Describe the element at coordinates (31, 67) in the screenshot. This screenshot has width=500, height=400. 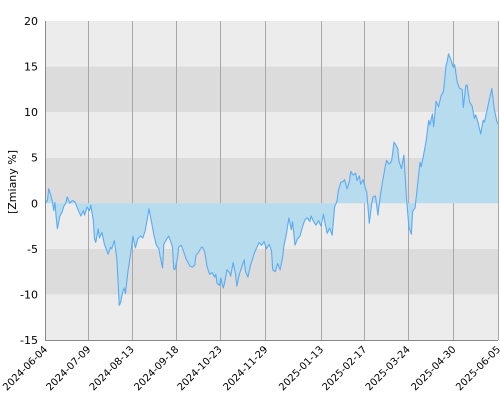
I see `y-tick-label: 15` at that location.